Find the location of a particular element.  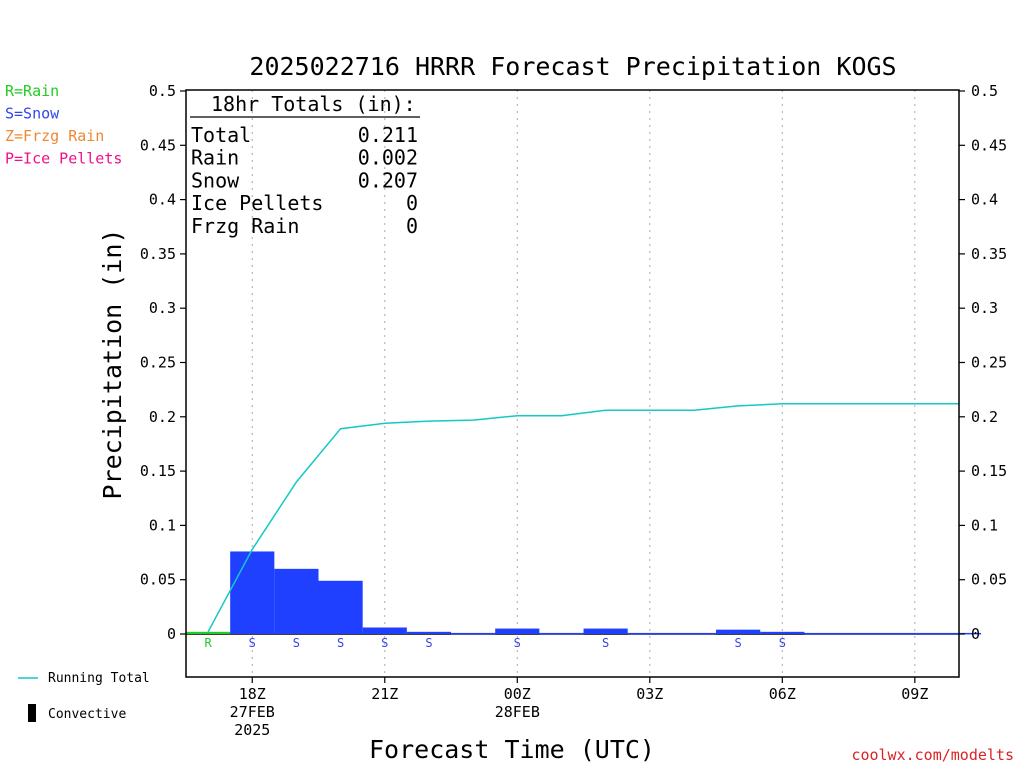

x-tick-label: 21Z is located at coordinates (384, 694).